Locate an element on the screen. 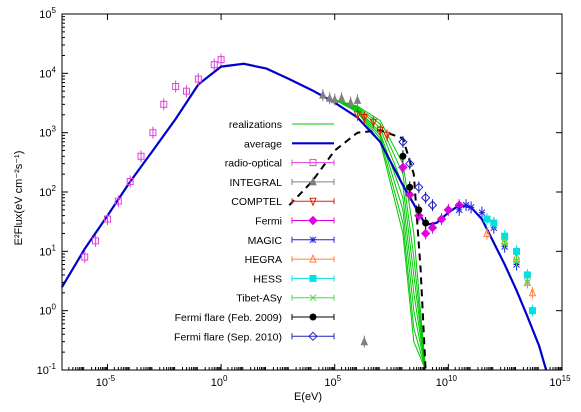  legend-label: HESS is located at coordinates (267, 279).